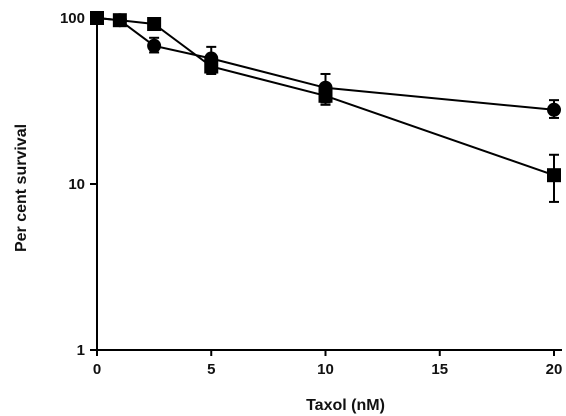  What do you see at coordinates (325, 369) in the screenshot?
I see `x-tick-label: 10` at bounding box center [325, 369].